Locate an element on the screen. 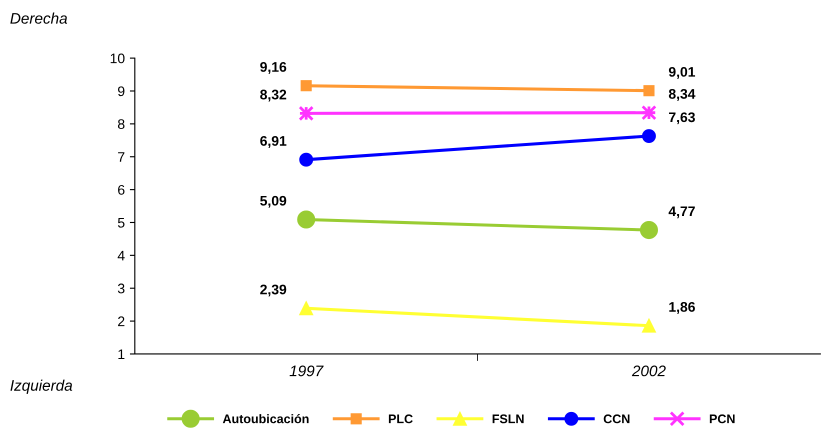 The width and height of the screenshot is (822, 437). data-label: 5,09 is located at coordinates (273, 202).